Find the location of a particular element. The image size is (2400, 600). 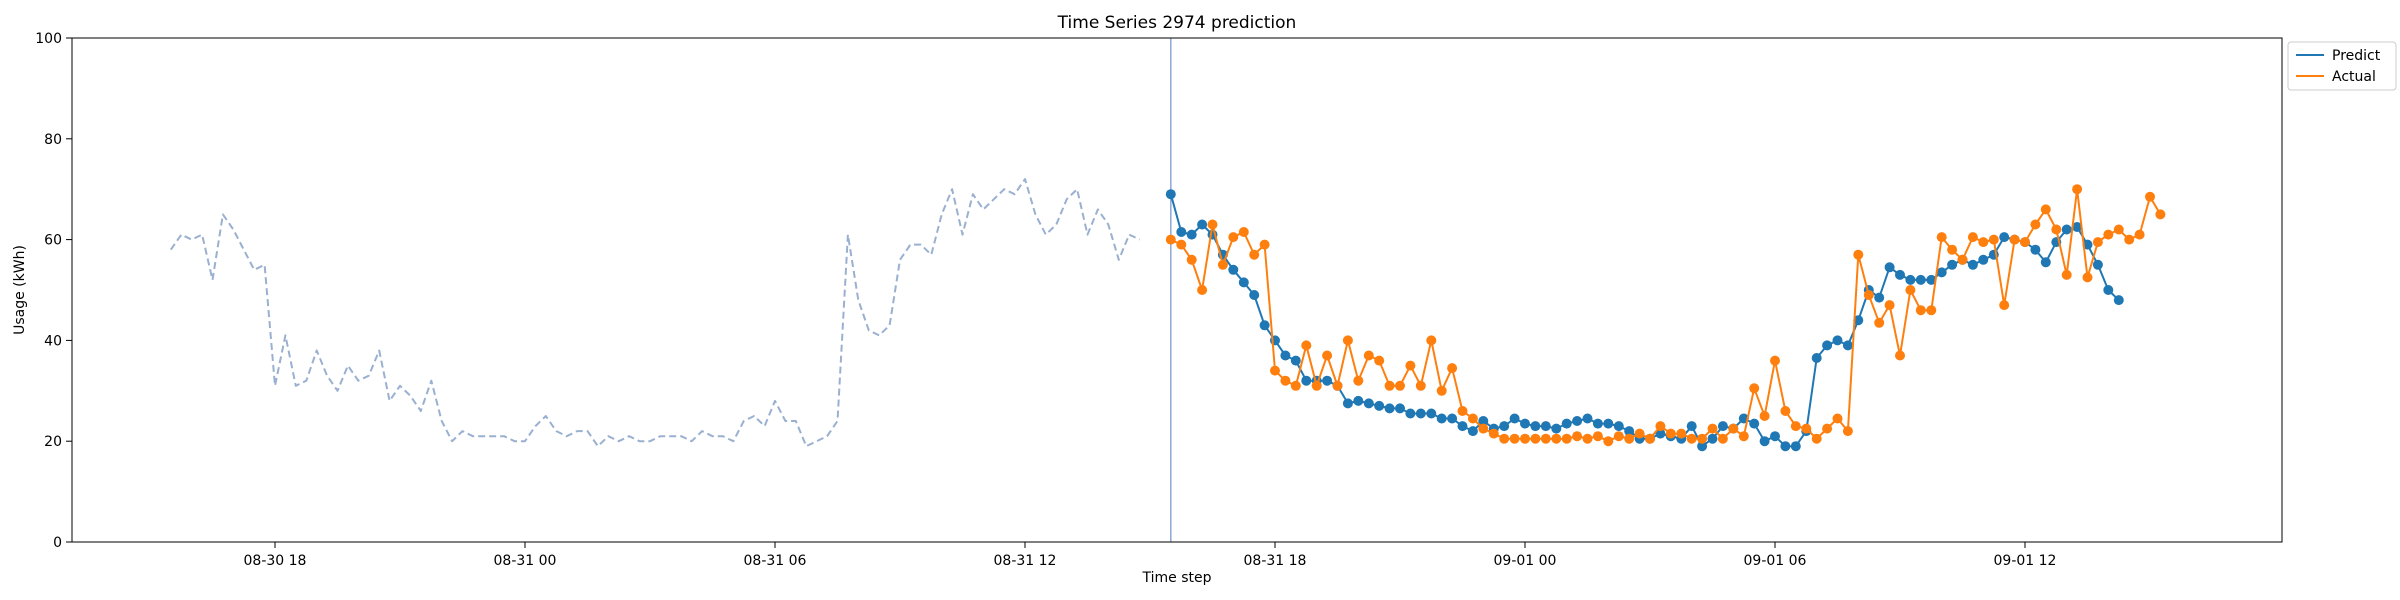

y-tick-label: 40 is located at coordinates (53, 341).